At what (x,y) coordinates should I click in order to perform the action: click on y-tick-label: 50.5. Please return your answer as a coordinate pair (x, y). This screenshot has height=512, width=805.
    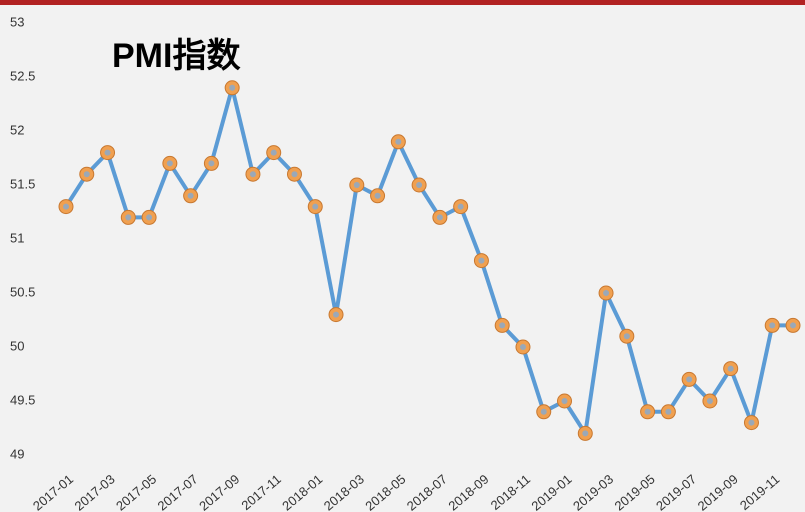
    Looking at the image, I should click on (22, 291).